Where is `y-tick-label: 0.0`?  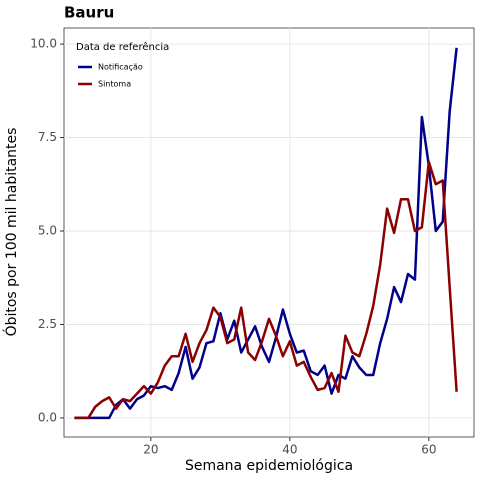 y-tick-label: 0.0 is located at coordinates (47, 417).